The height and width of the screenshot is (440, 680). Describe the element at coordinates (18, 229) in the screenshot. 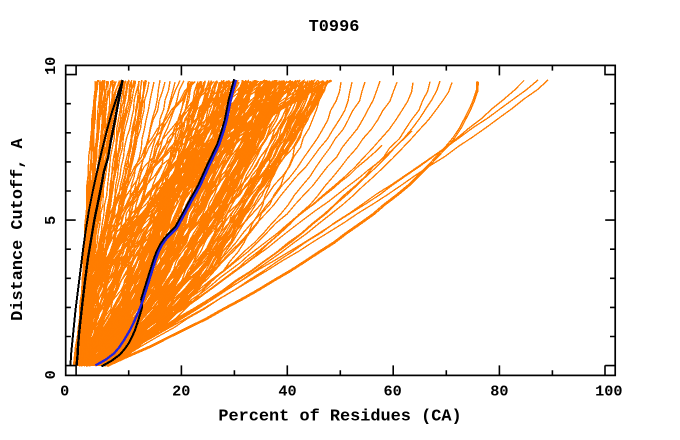

I see `svg-text: Distance Cutoff, A` at that location.